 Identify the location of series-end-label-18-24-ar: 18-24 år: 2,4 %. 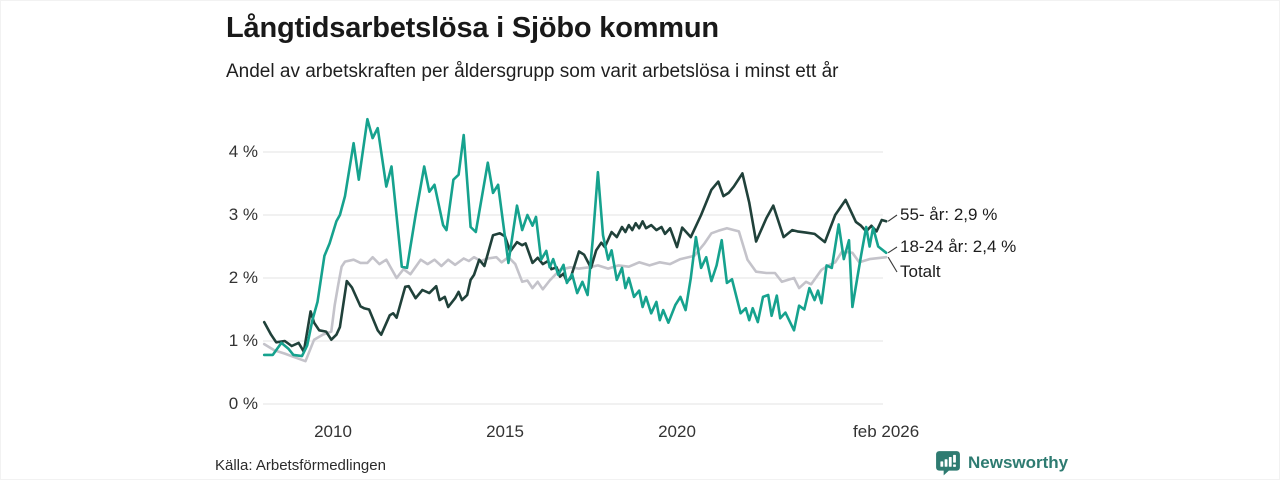
(958, 246).